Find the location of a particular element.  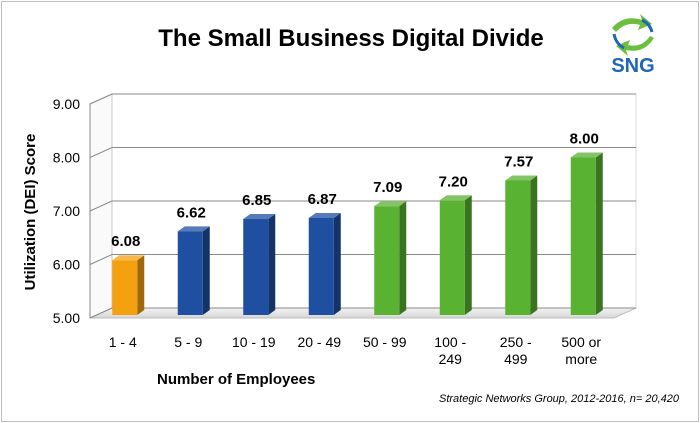

chart-title: The Small Business Digital Divide is located at coordinates (350, 38).